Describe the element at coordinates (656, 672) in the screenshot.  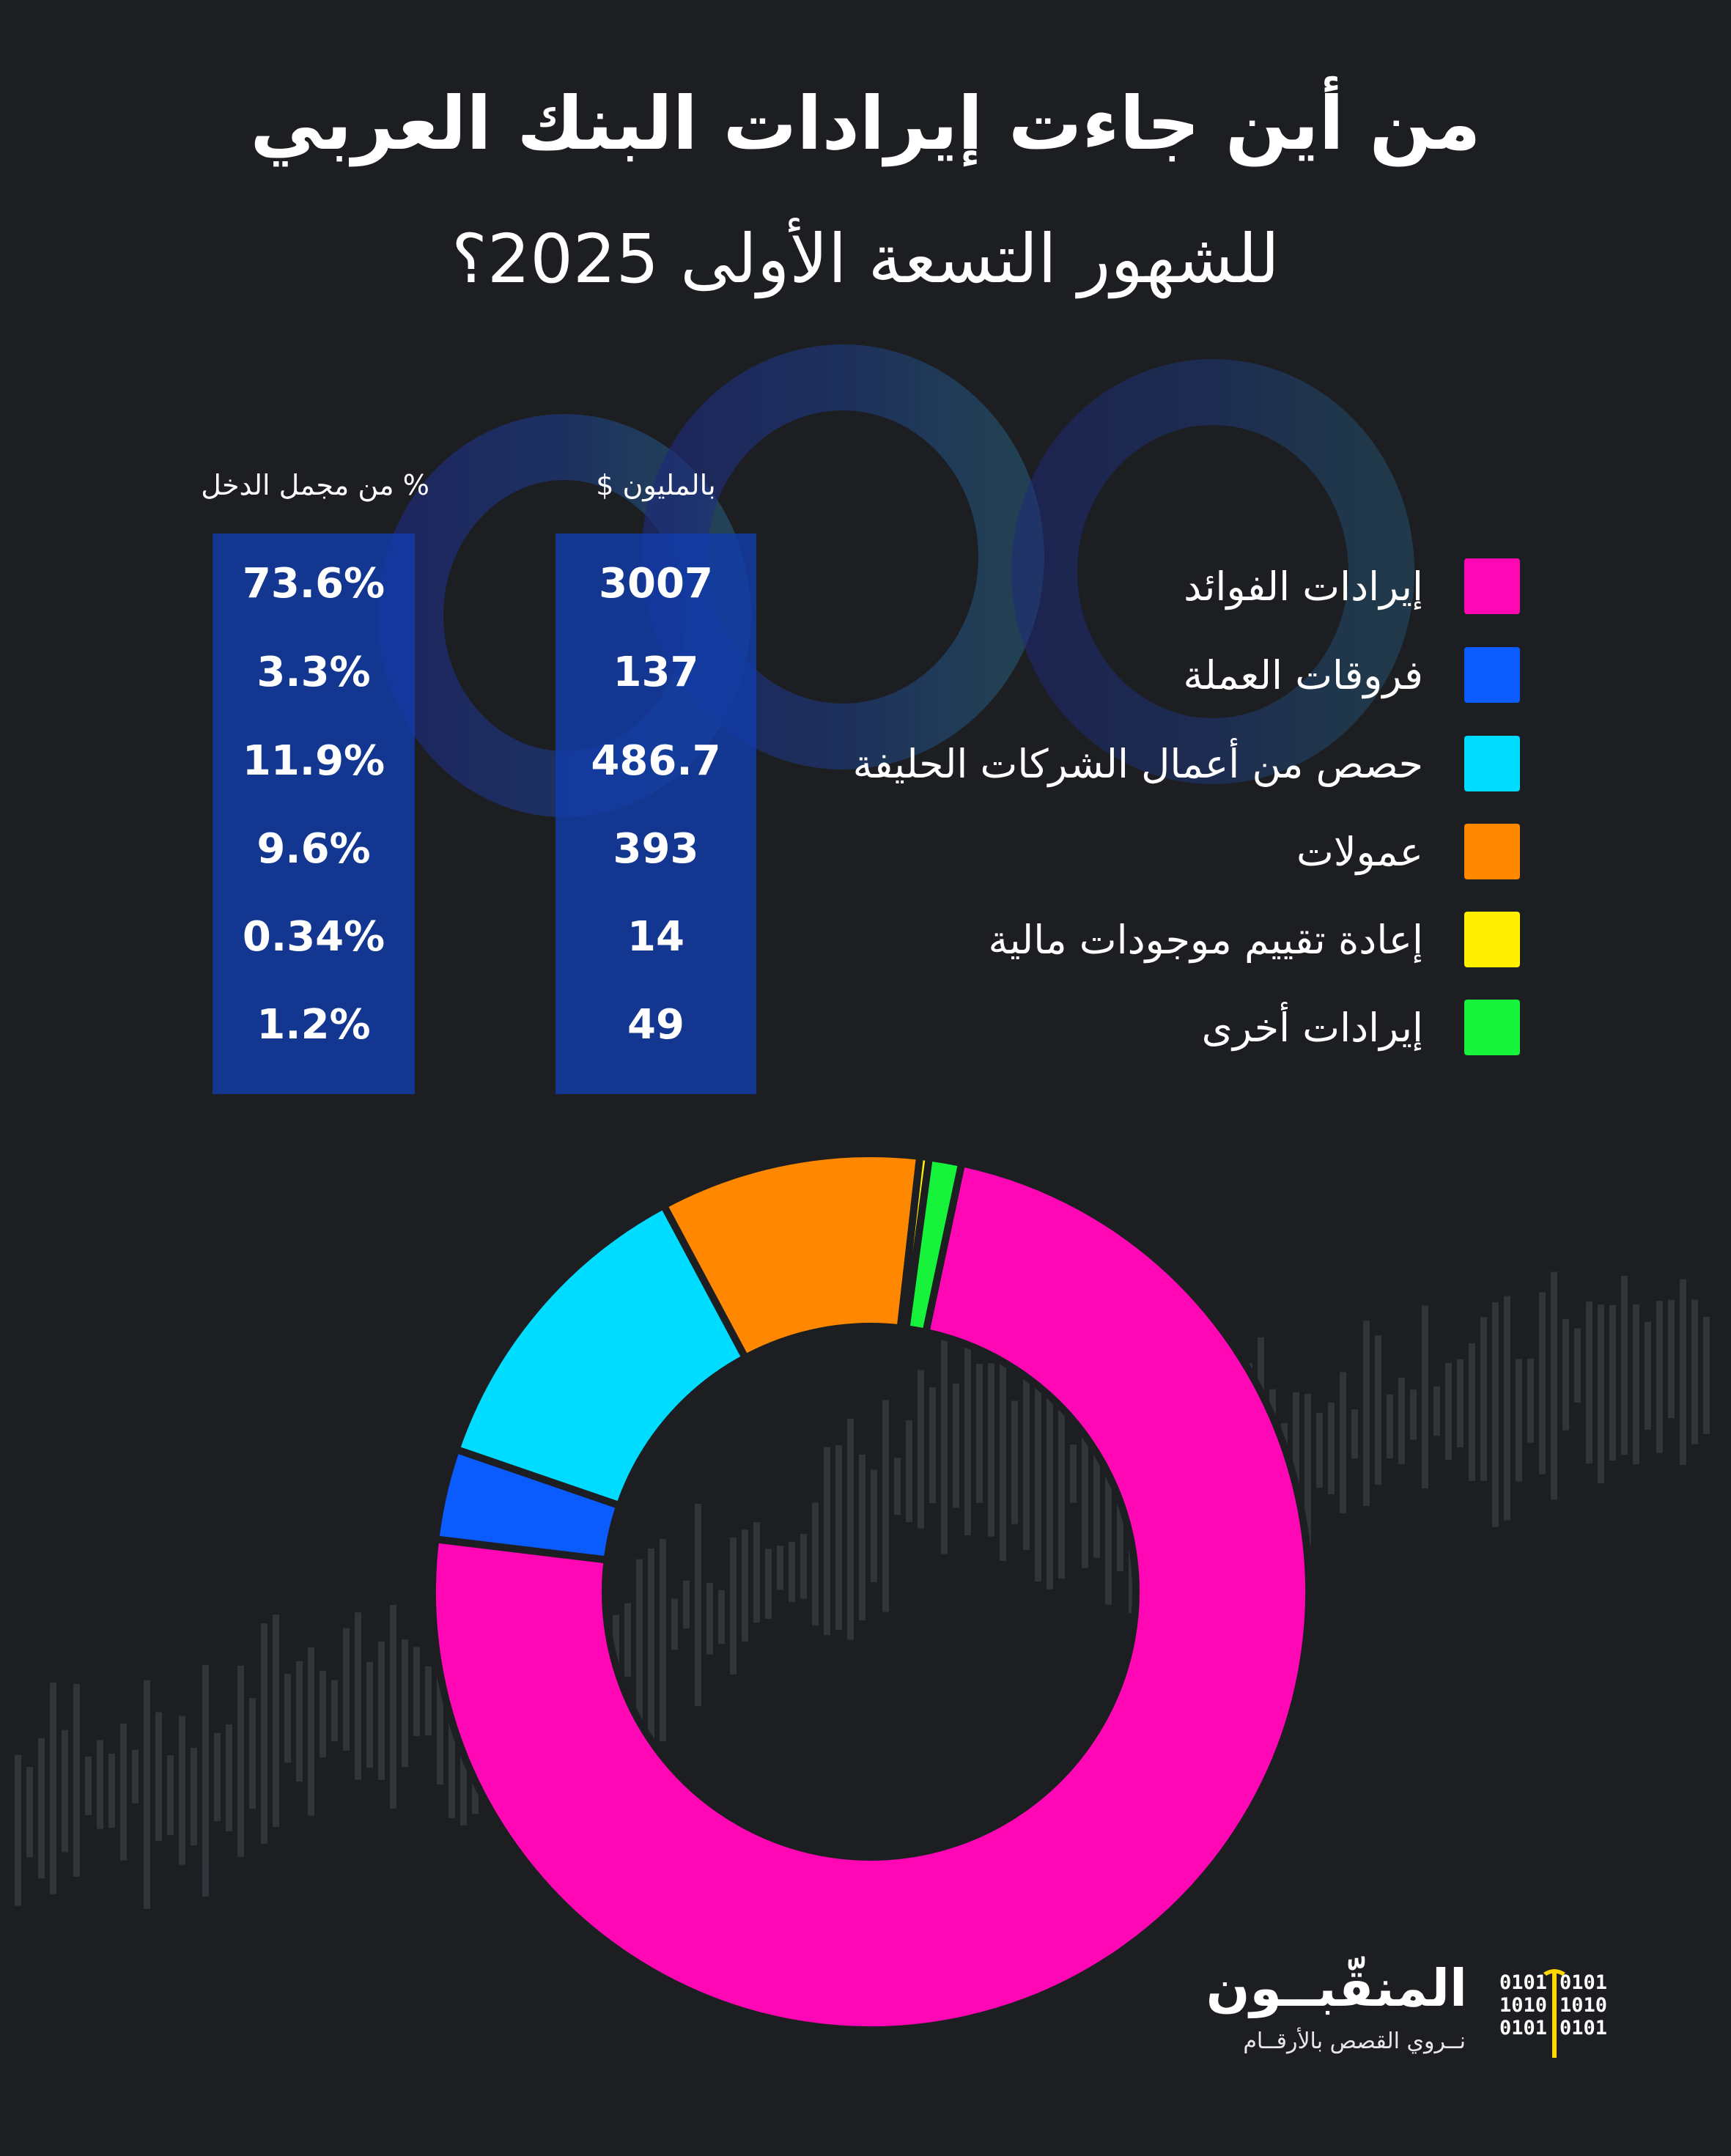
I see `value-cell: 137` at that location.